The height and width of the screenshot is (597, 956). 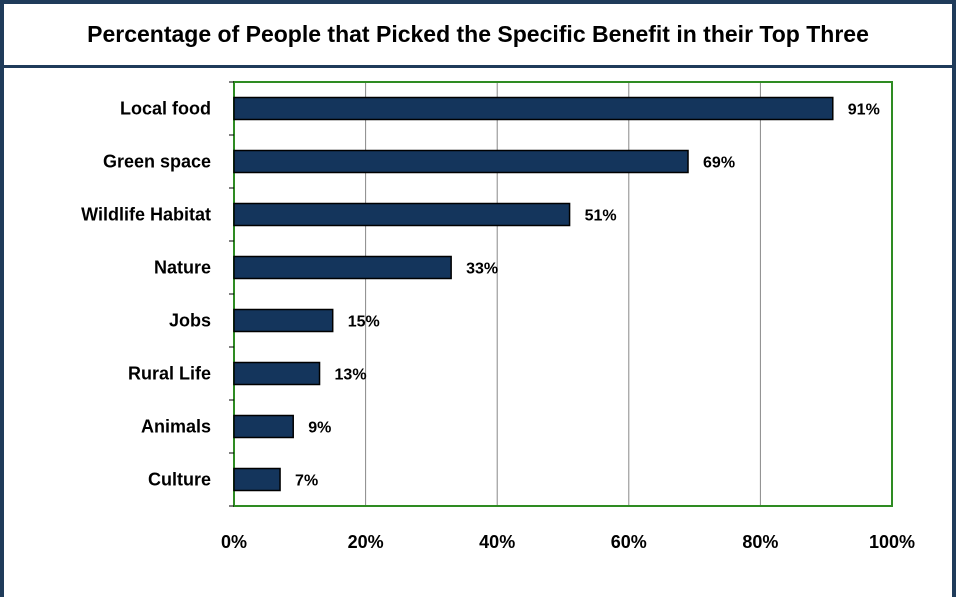 I want to click on bar-rural-life, so click(x=277, y=373).